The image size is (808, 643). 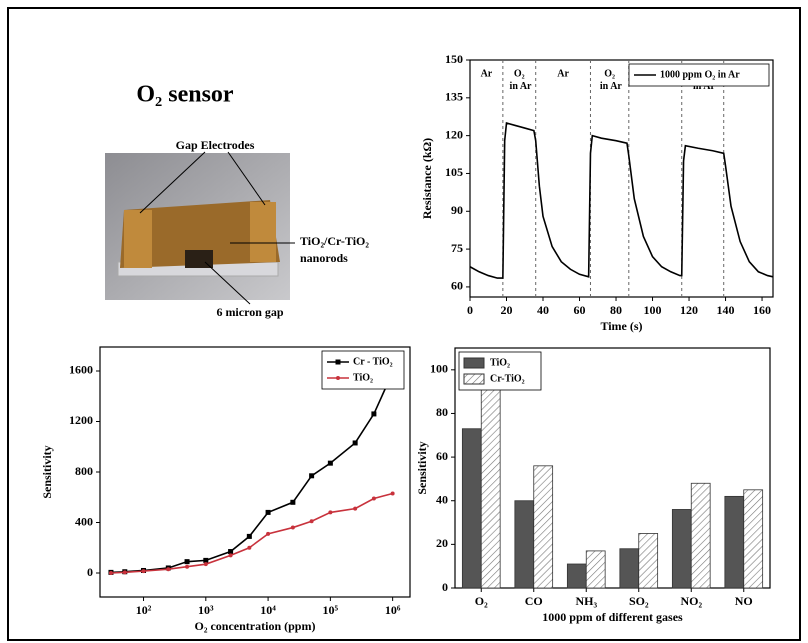 I want to click on y-tick-label: 1600, so click(x=81, y=370).